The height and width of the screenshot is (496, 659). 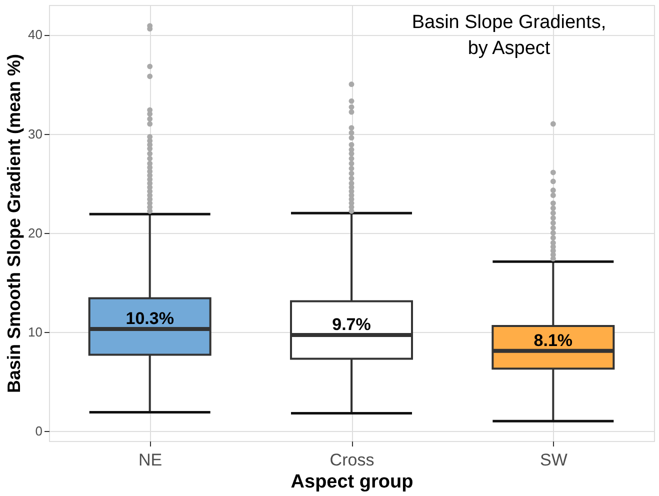 I want to click on x-tick-label: Cross, so click(x=352, y=460).